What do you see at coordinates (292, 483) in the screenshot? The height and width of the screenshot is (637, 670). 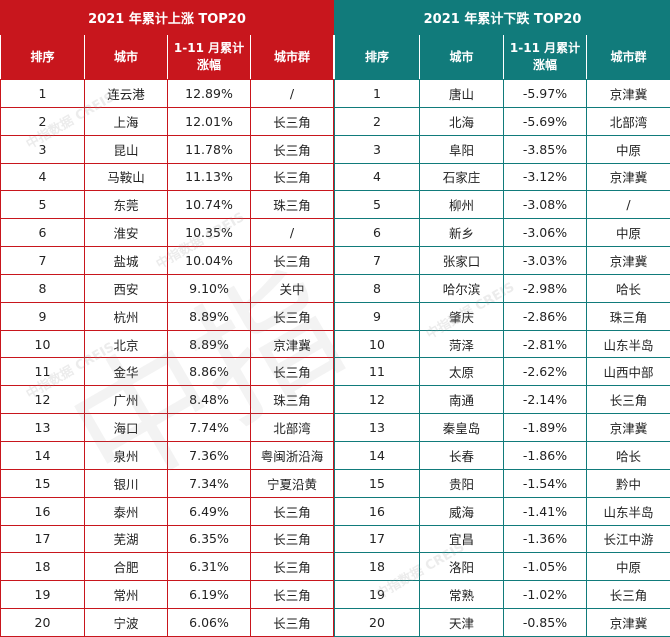 I see `cluster-cell: 宁夏沿黄` at bounding box center [292, 483].